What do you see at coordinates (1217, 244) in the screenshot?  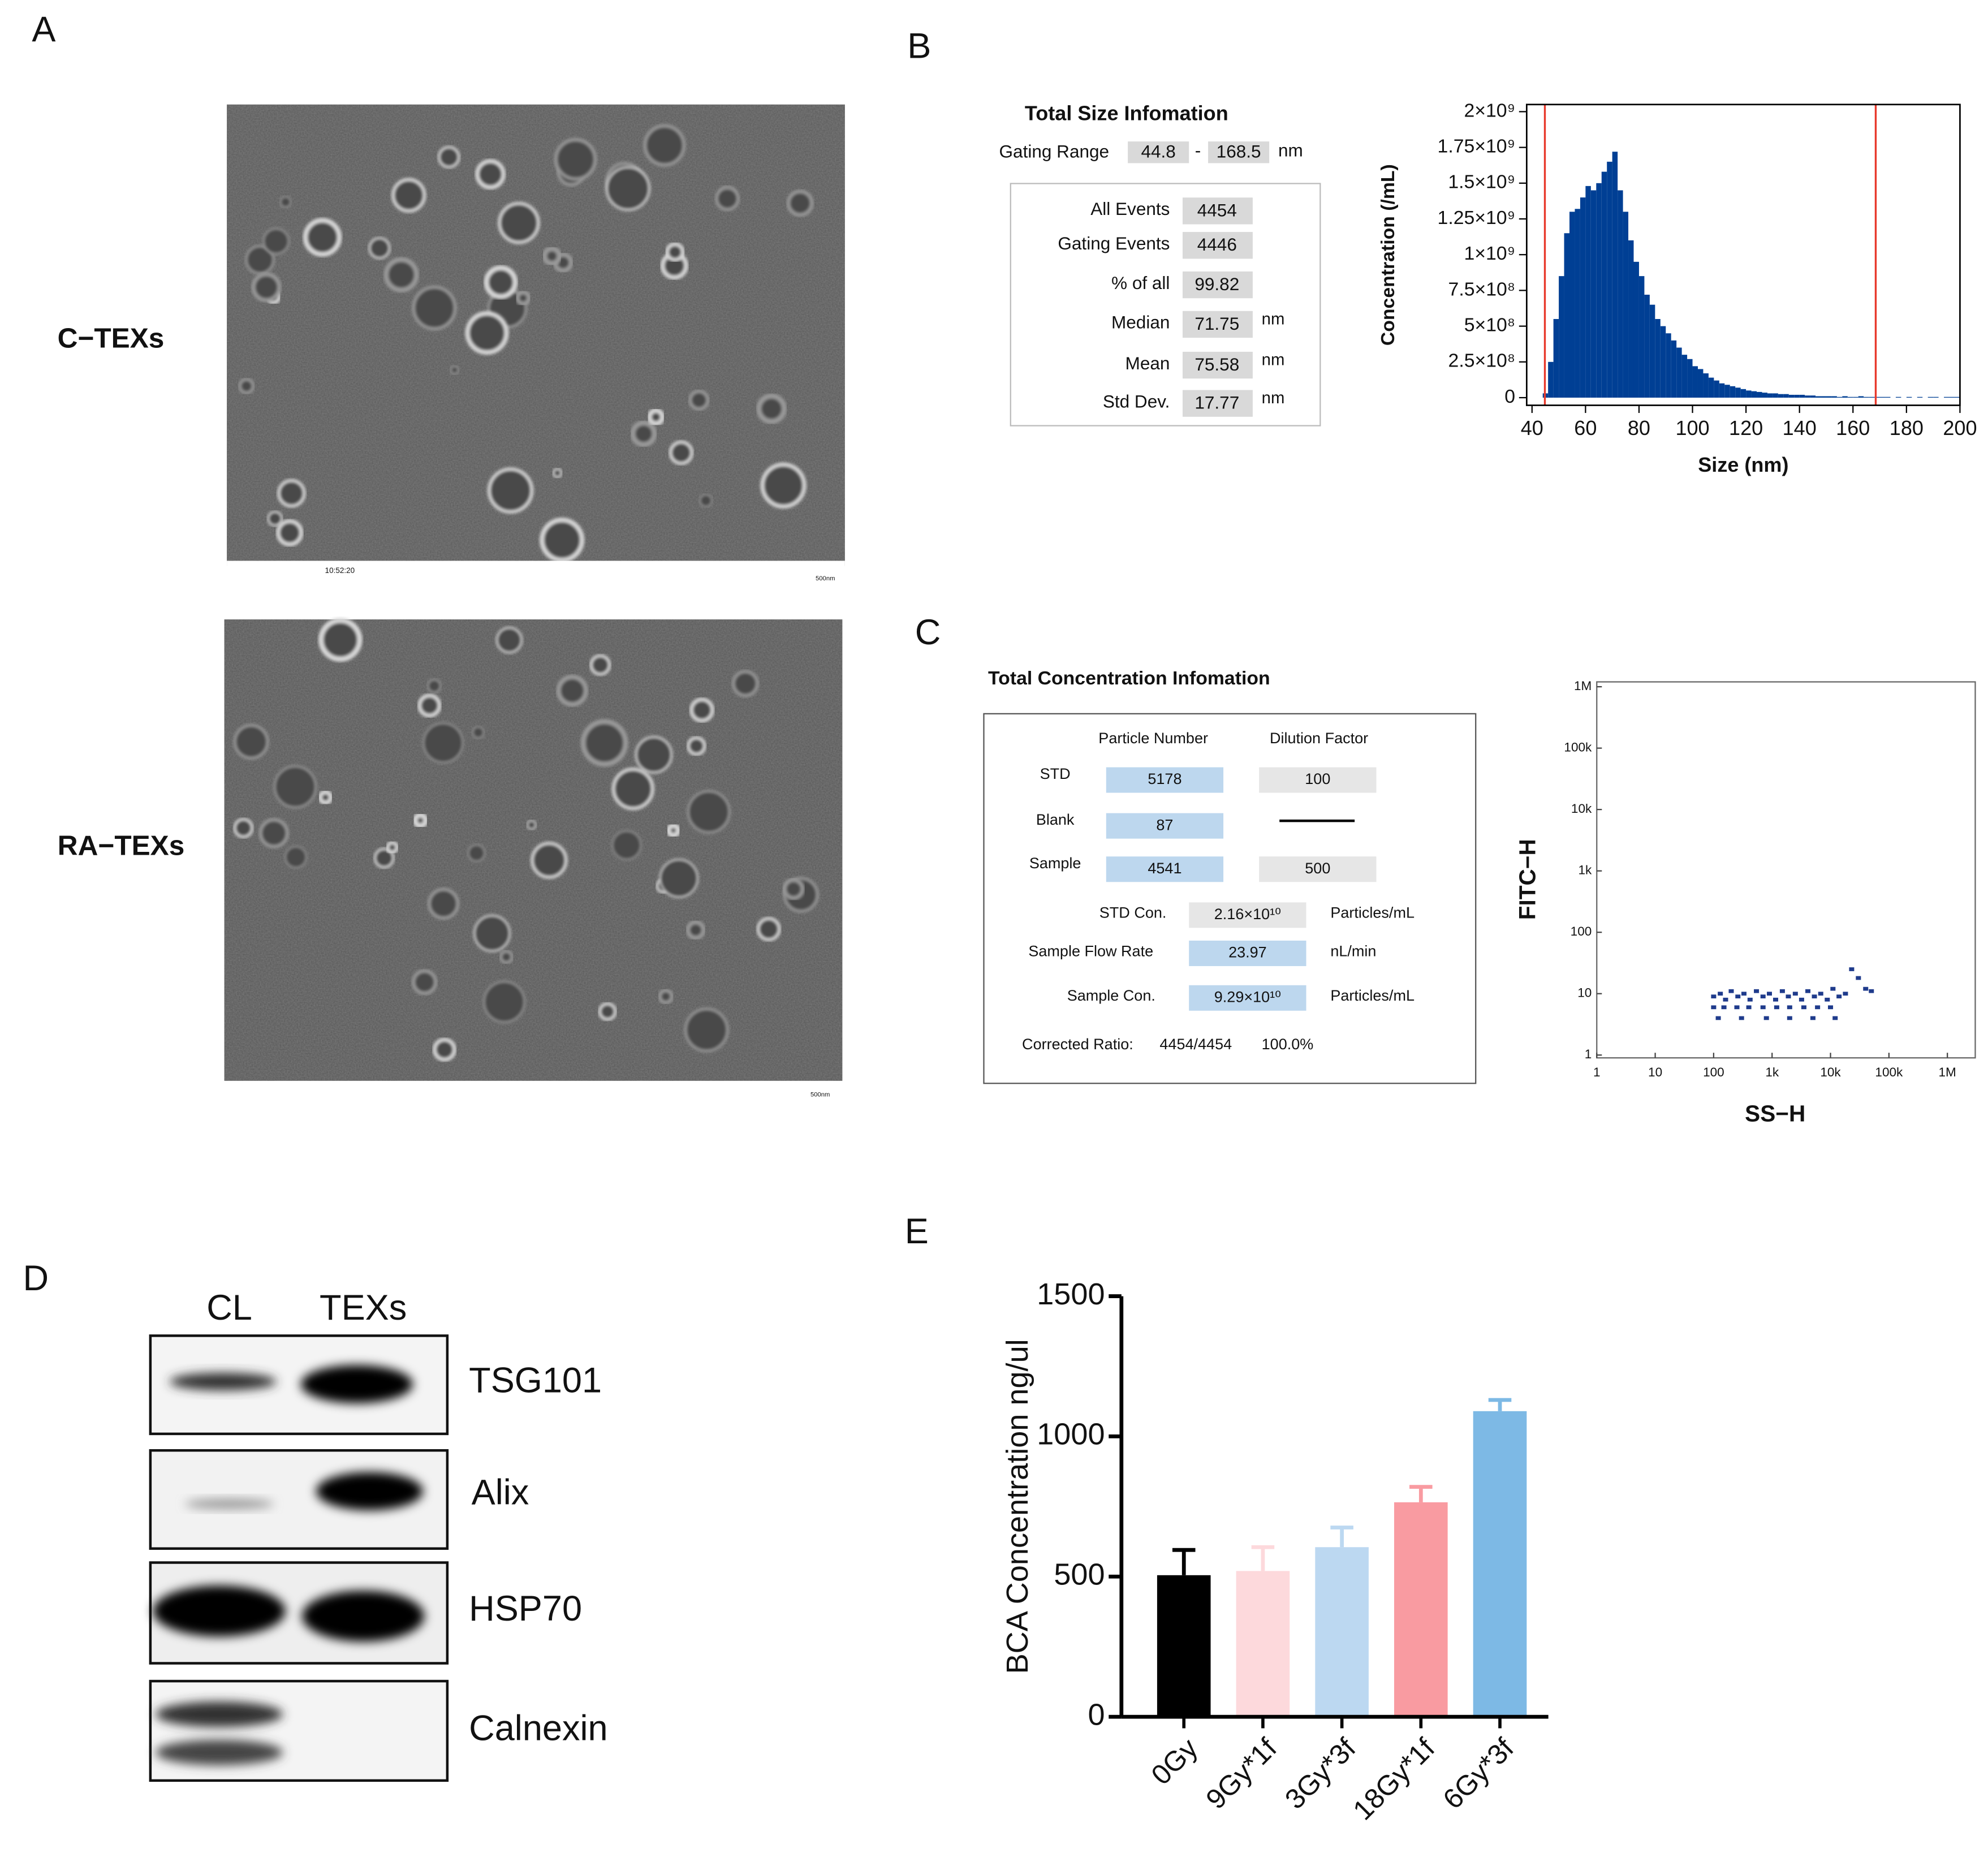 I see `info-value: 4446` at bounding box center [1217, 244].